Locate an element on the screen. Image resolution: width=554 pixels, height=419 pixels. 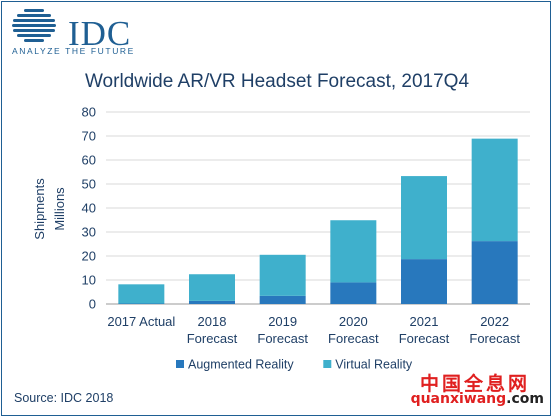
y-tick-label: 20 is located at coordinates (89, 256).